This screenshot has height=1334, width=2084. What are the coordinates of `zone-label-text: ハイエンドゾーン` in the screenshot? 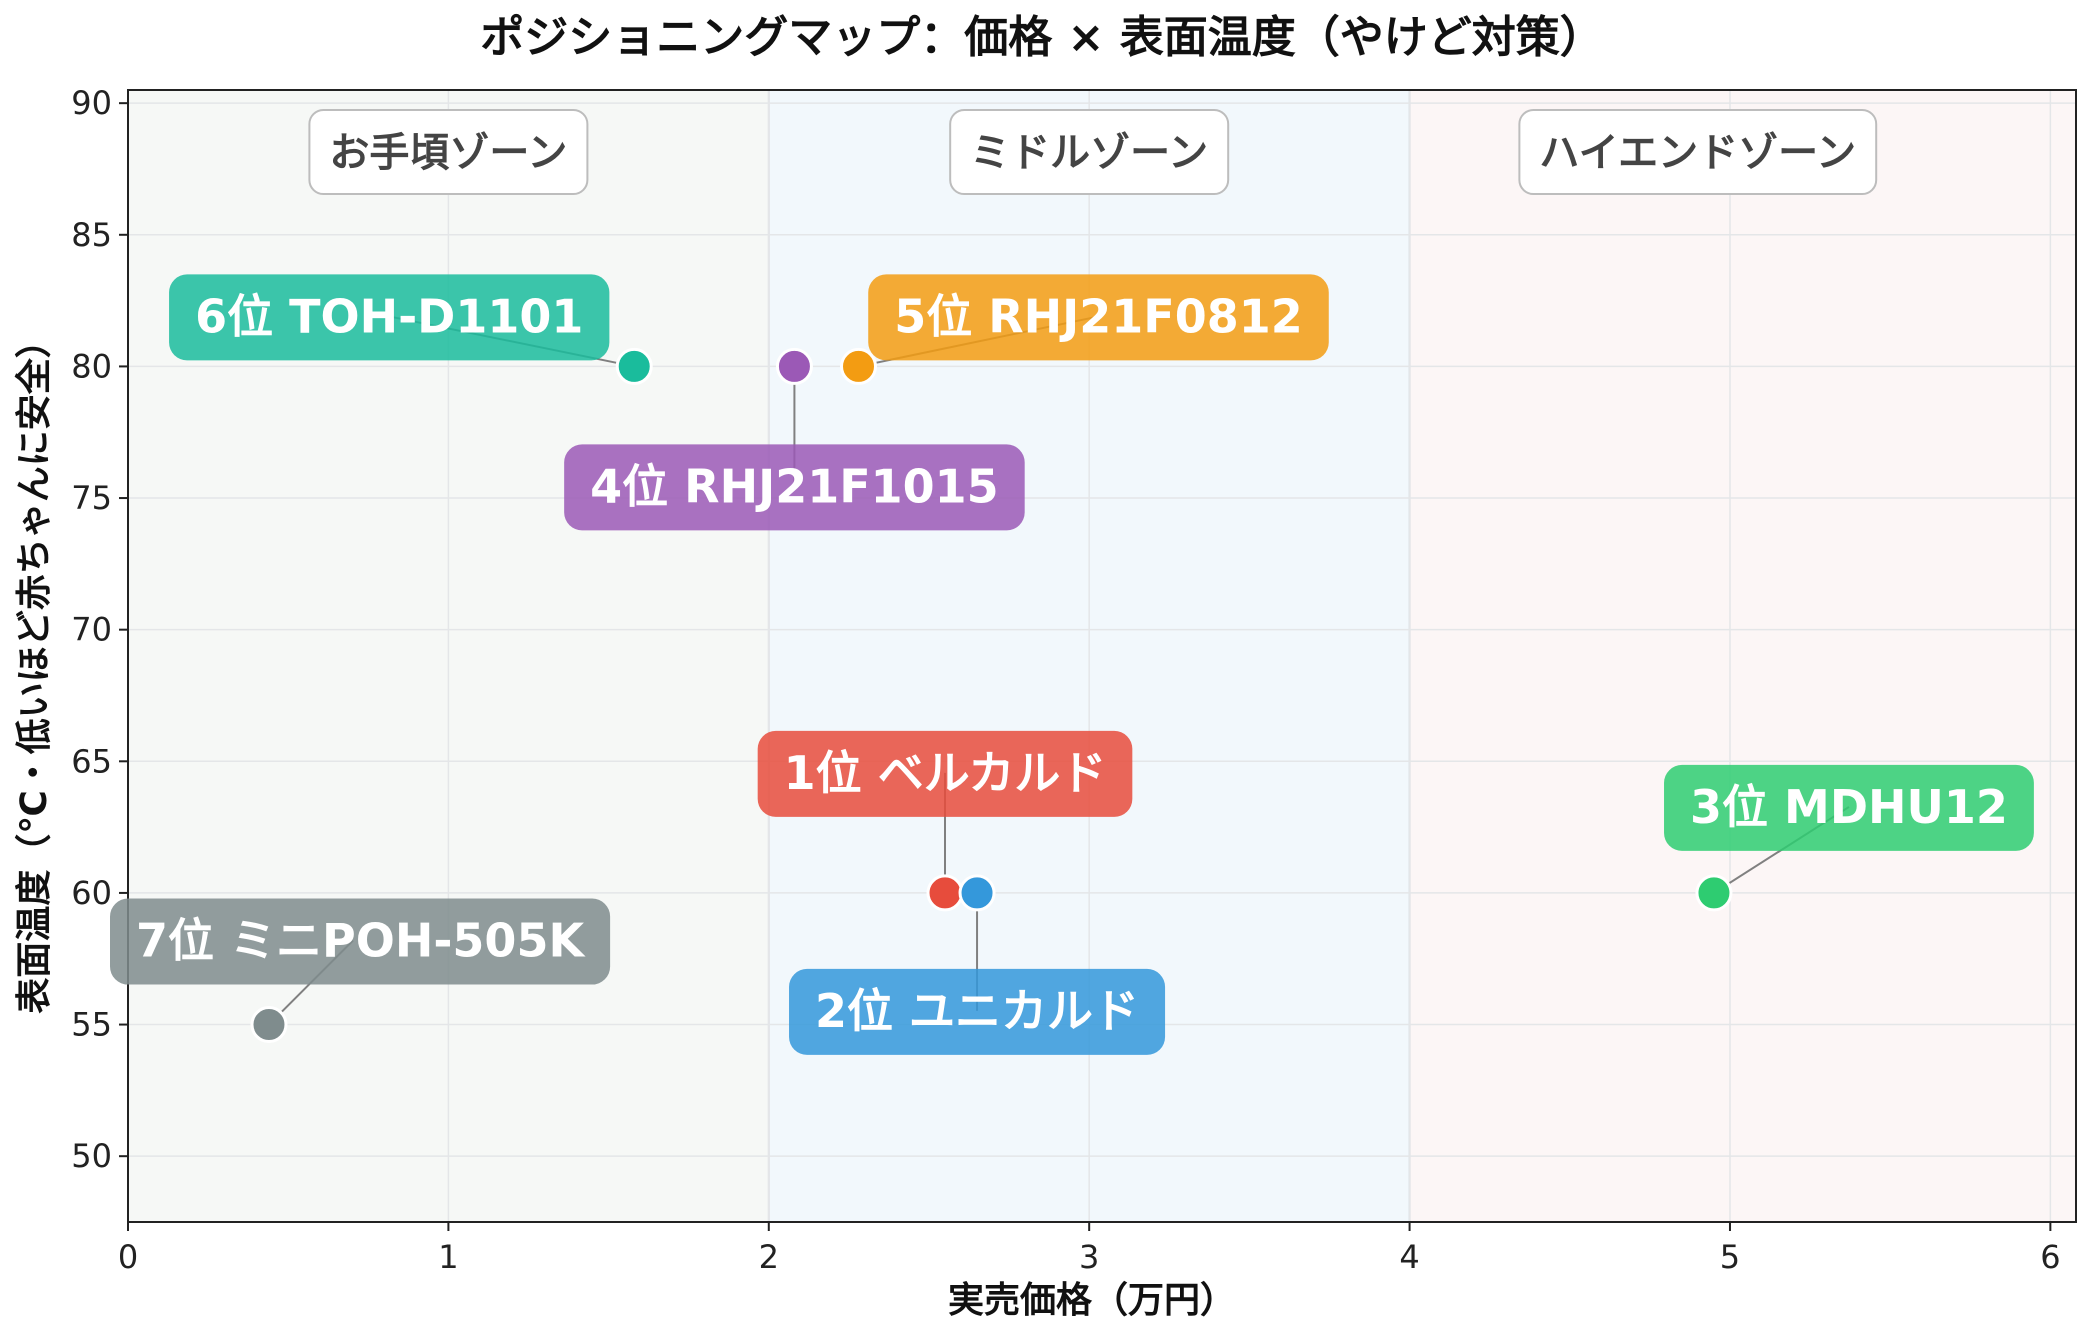 It's located at (1697, 153).